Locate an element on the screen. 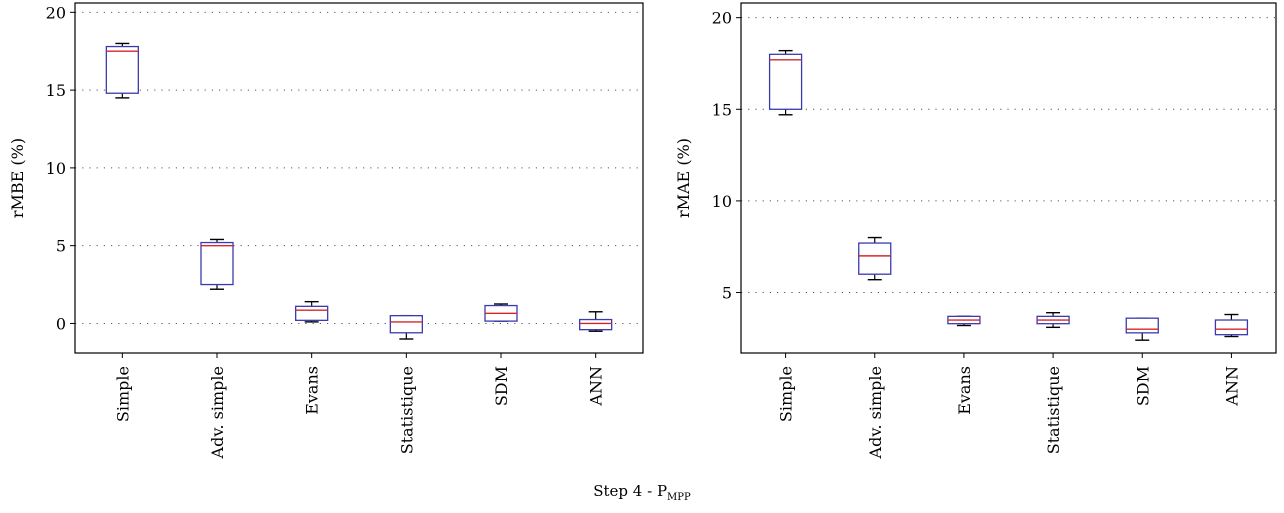 This screenshot has height=513, width=1284. y-axis-label: rMAE (%) is located at coordinates (683, 178).